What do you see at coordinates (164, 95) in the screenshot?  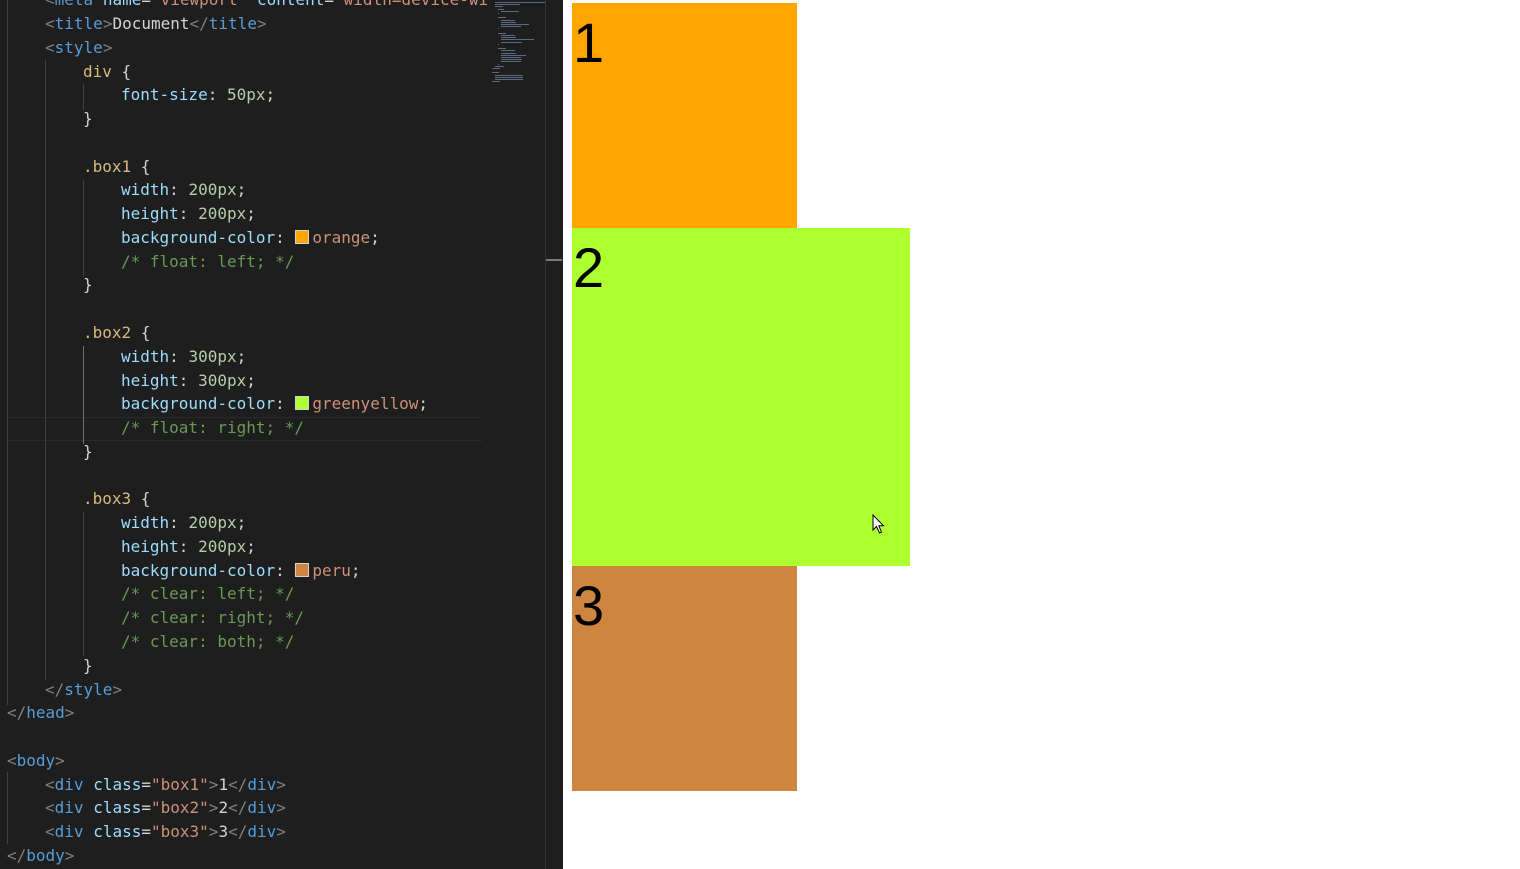 I see `code-token: font-size` at bounding box center [164, 95].